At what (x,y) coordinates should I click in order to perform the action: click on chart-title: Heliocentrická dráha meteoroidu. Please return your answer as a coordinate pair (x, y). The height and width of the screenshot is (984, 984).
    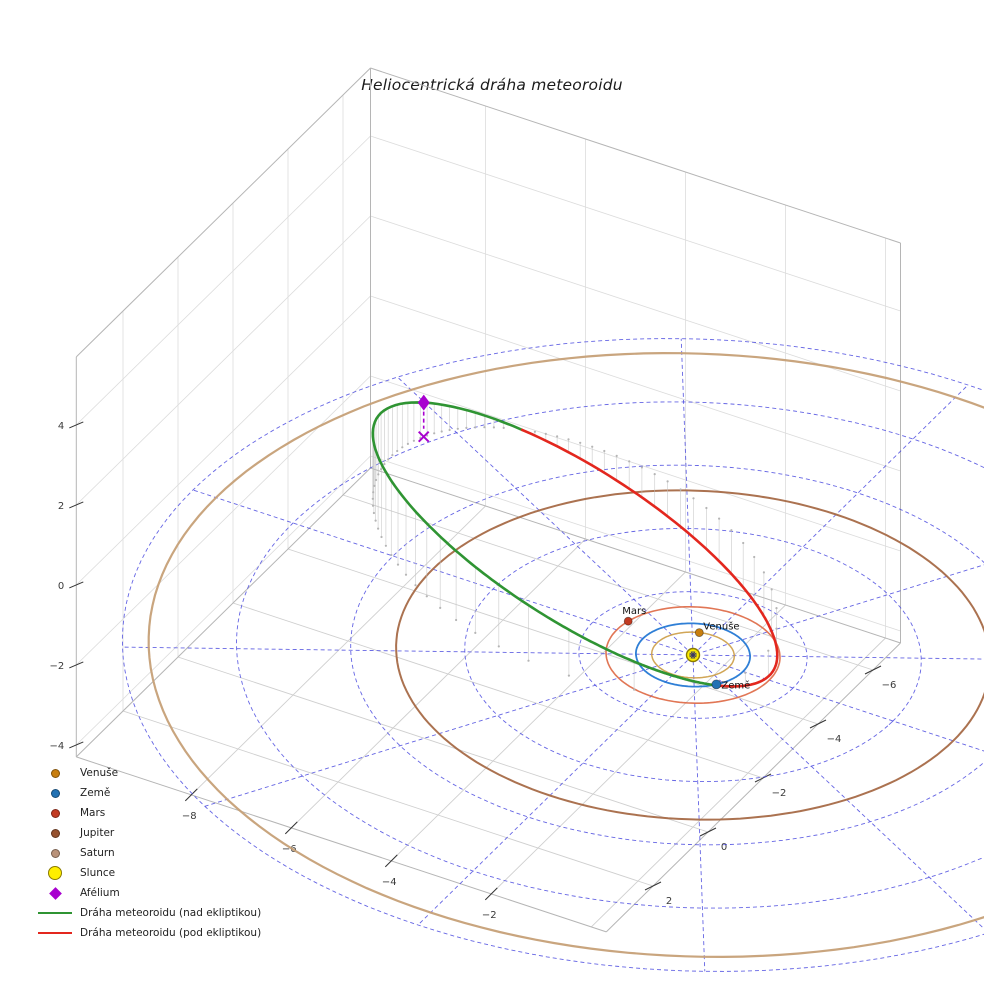
    Looking at the image, I should click on (492, 85).